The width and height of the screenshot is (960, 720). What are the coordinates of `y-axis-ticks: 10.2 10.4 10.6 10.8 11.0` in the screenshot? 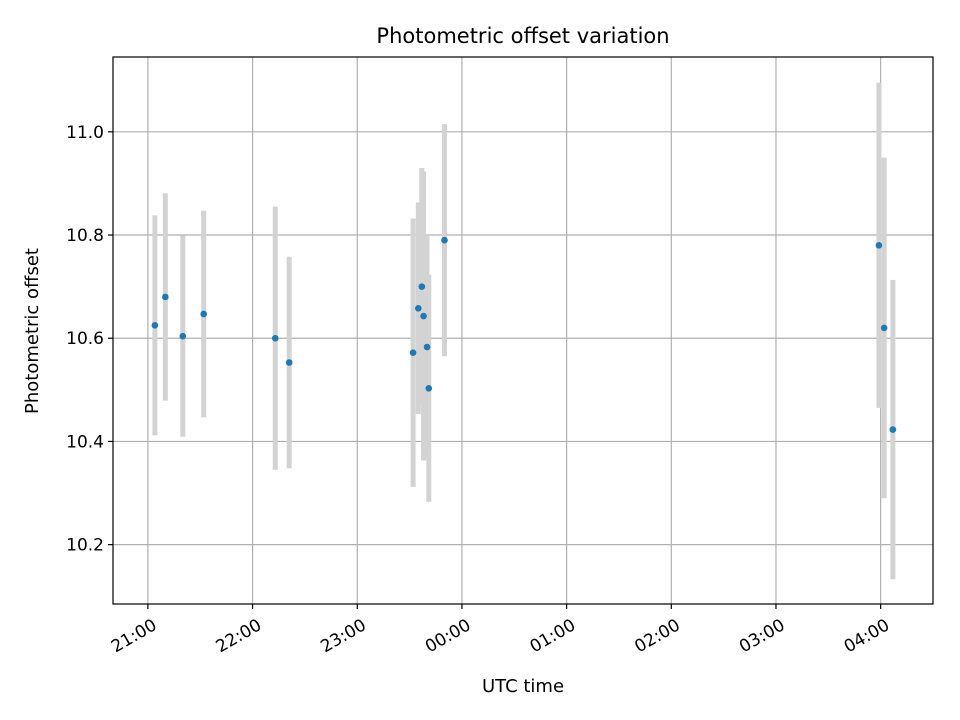 It's located at (89, 339).